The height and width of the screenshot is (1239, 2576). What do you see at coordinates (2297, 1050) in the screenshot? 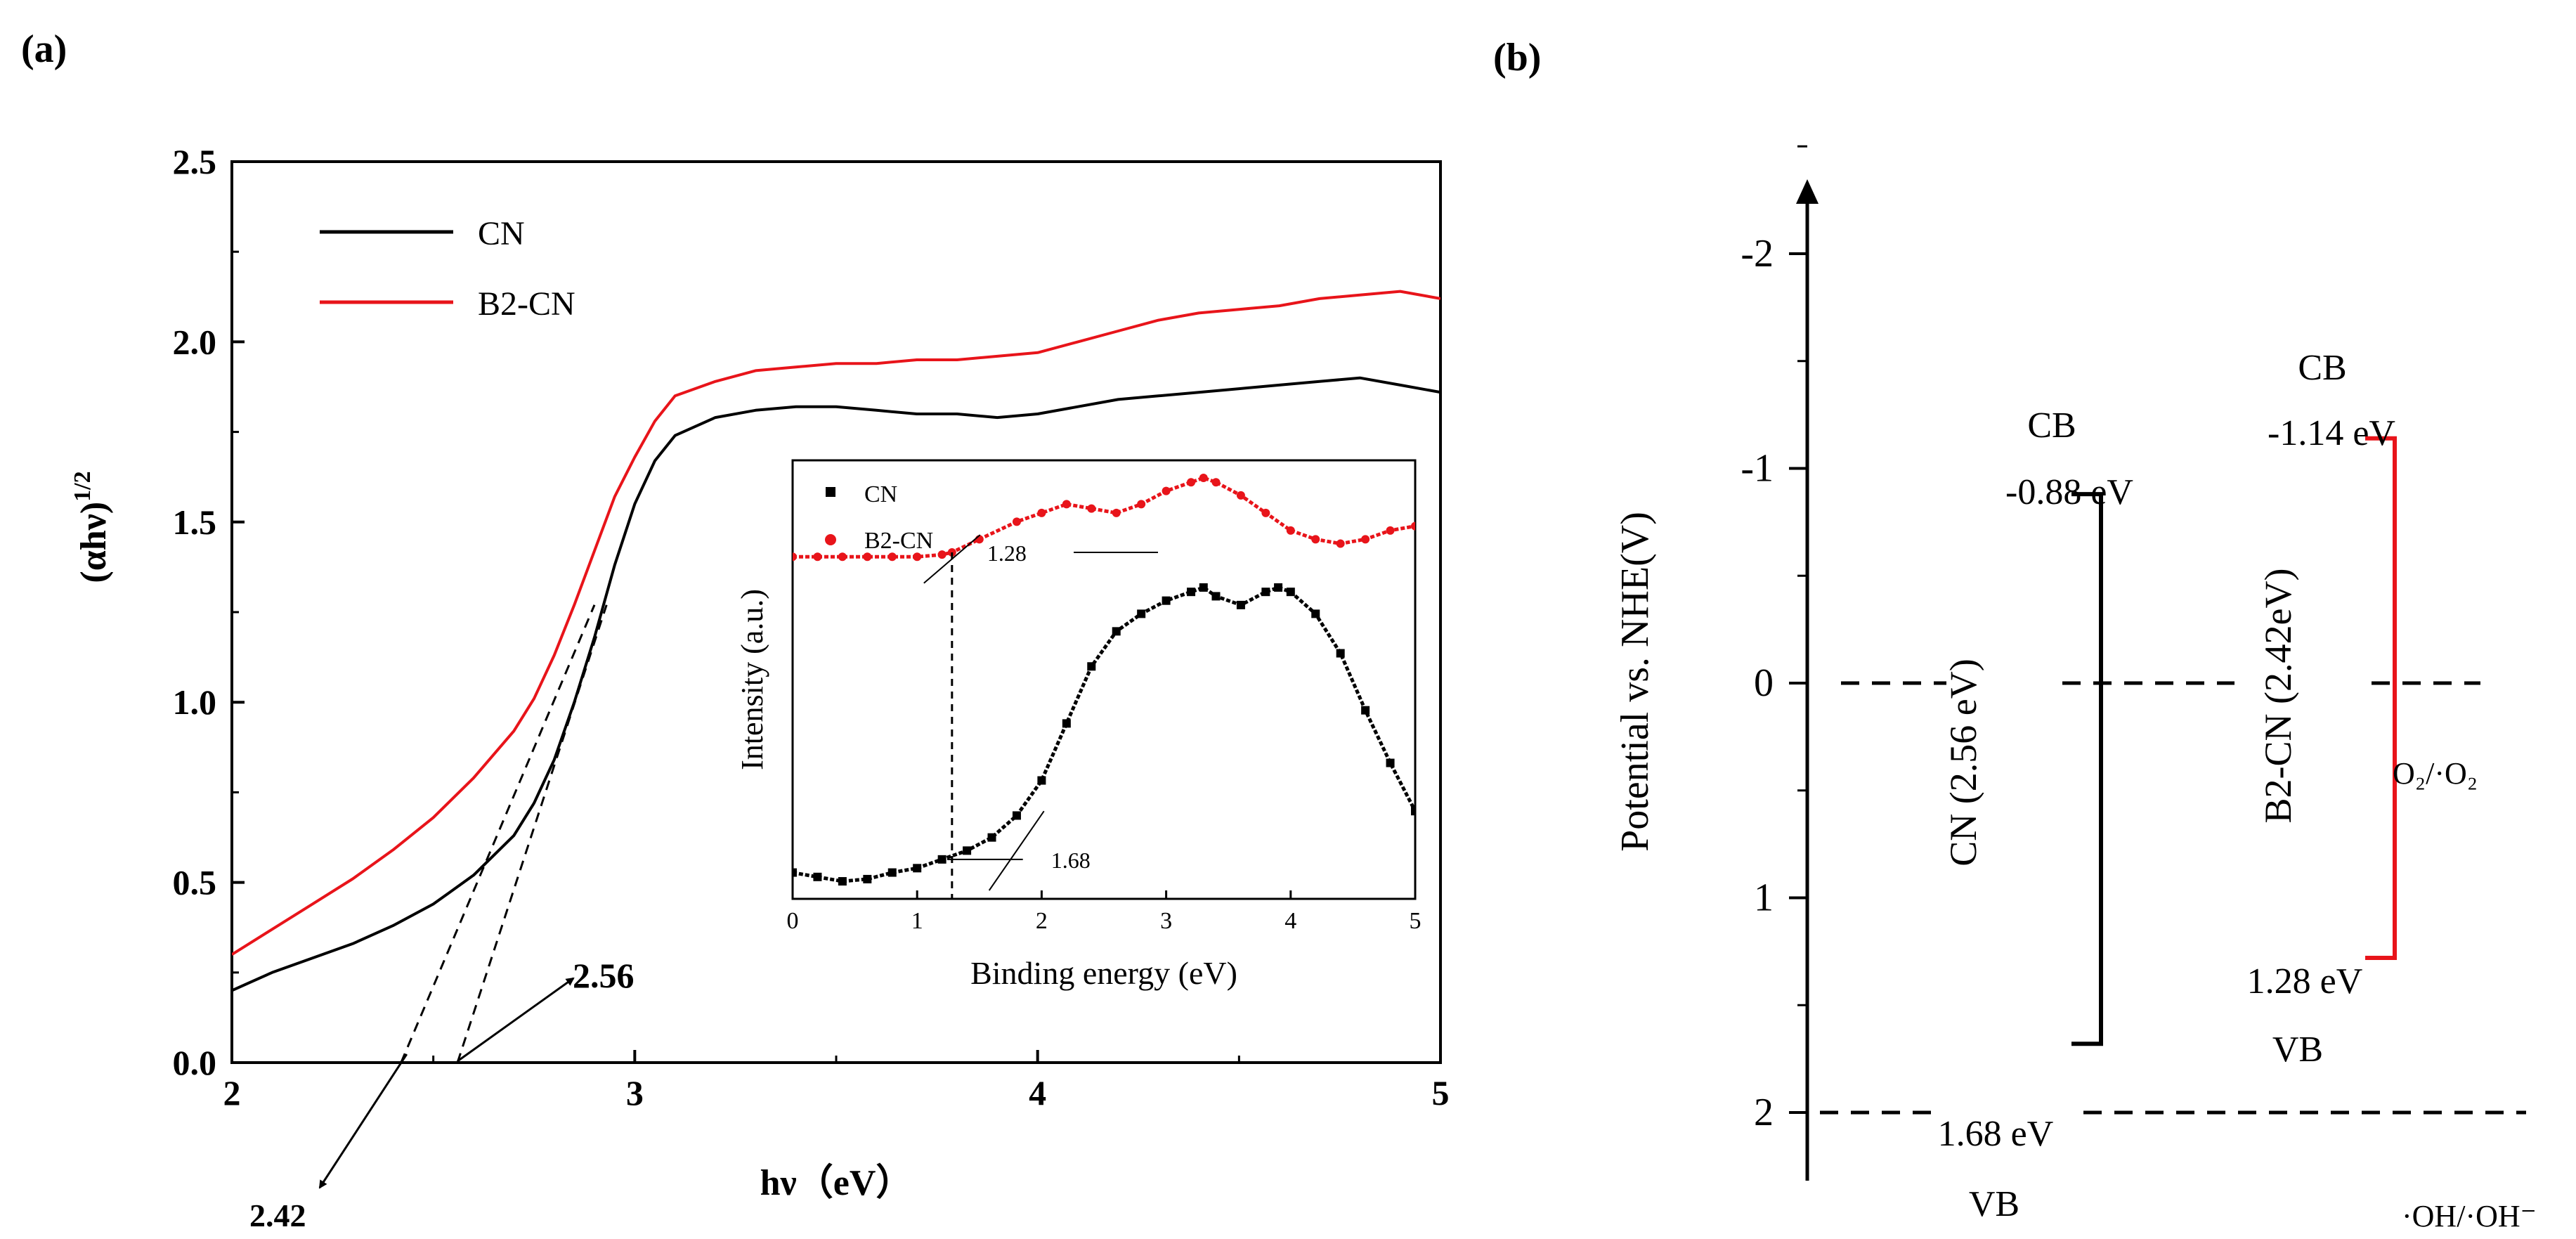
I see `b2cn-vb-title: VB` at bounding box center [2297, 1050].